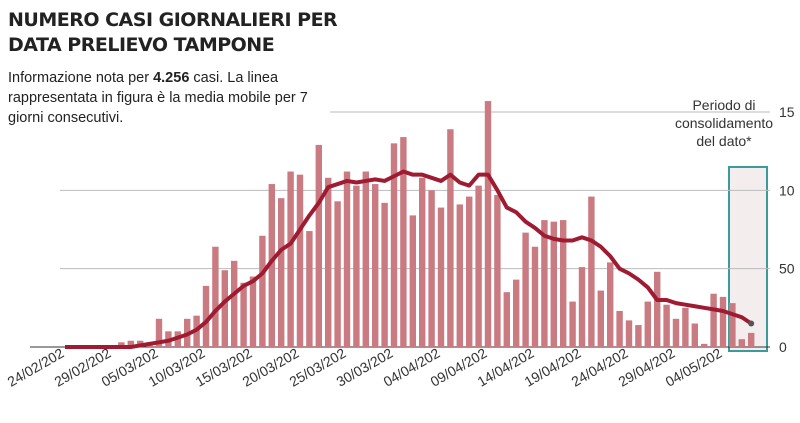 The image size is (800, 423). What do you see at coordinates (79, 78) in the screenshot?
I see `subtitle-text: Informazione nota per` at bounding box center [79, 78].